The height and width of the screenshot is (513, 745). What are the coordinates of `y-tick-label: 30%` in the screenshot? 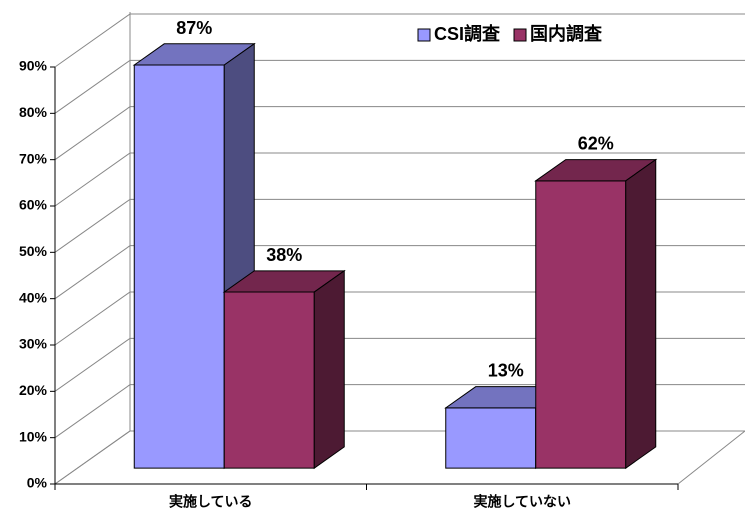 It's located at (33, 344).